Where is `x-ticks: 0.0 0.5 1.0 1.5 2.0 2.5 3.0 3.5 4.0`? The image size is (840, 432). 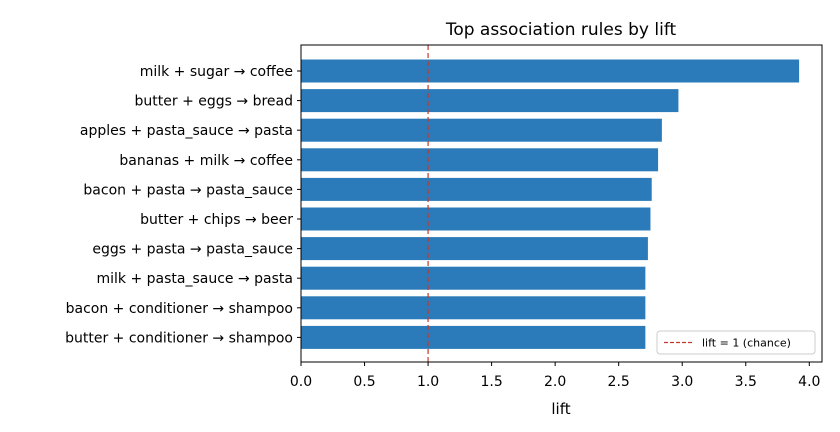
x-ticks: 0.0 0.5 1.0 1.5 2.0 2.5 3.0 3.5 4.0 is located at coordinates (555, 376).